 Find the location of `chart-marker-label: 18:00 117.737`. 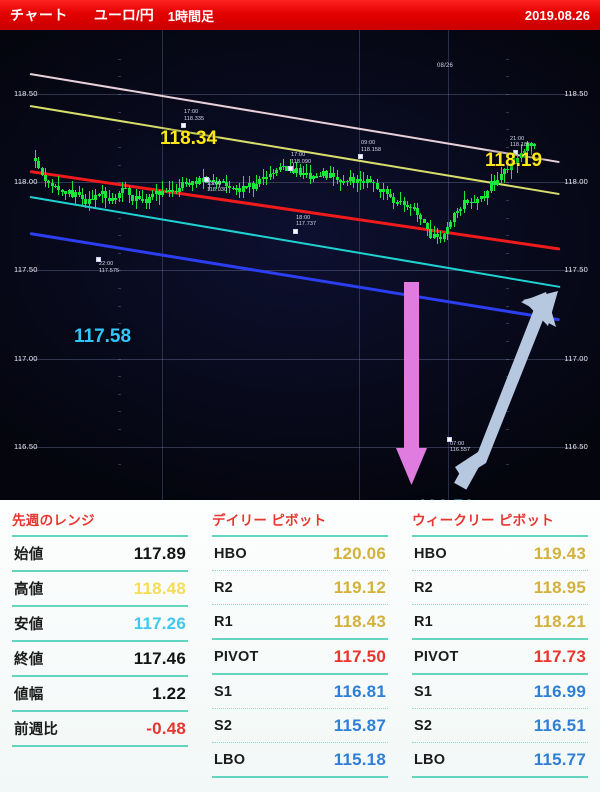

chart-marker-label: 18:00 117.737 is located at coordinates (306, 221).